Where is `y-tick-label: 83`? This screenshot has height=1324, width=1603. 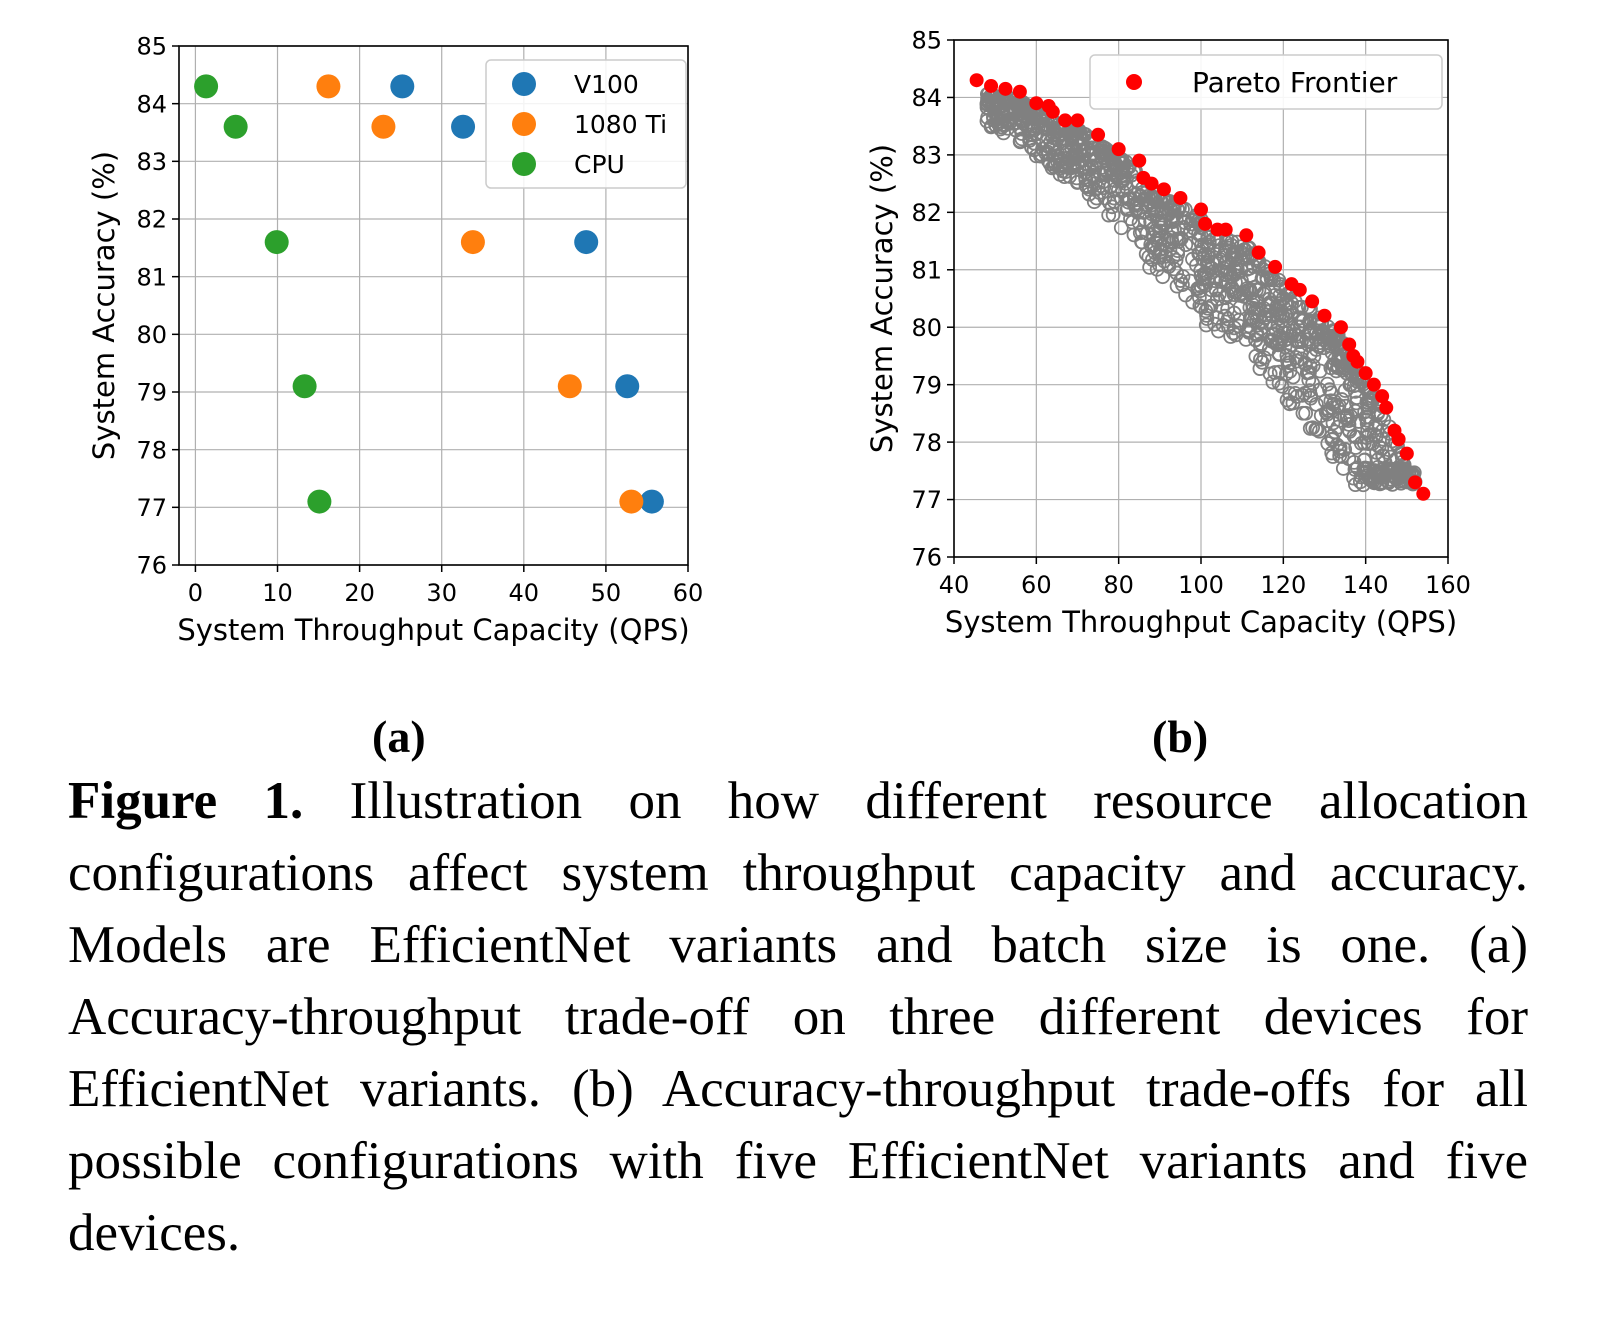 y-tick-label: 83 is located at coordinates (151, 162).